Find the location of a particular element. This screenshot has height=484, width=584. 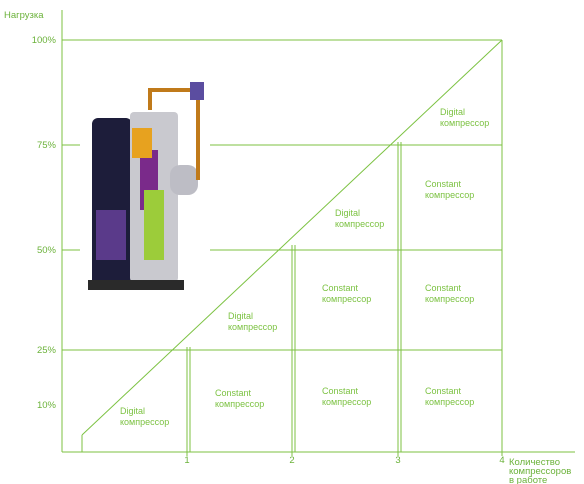

x-axis-title: компрессоров is located at coordinates (540, 471).